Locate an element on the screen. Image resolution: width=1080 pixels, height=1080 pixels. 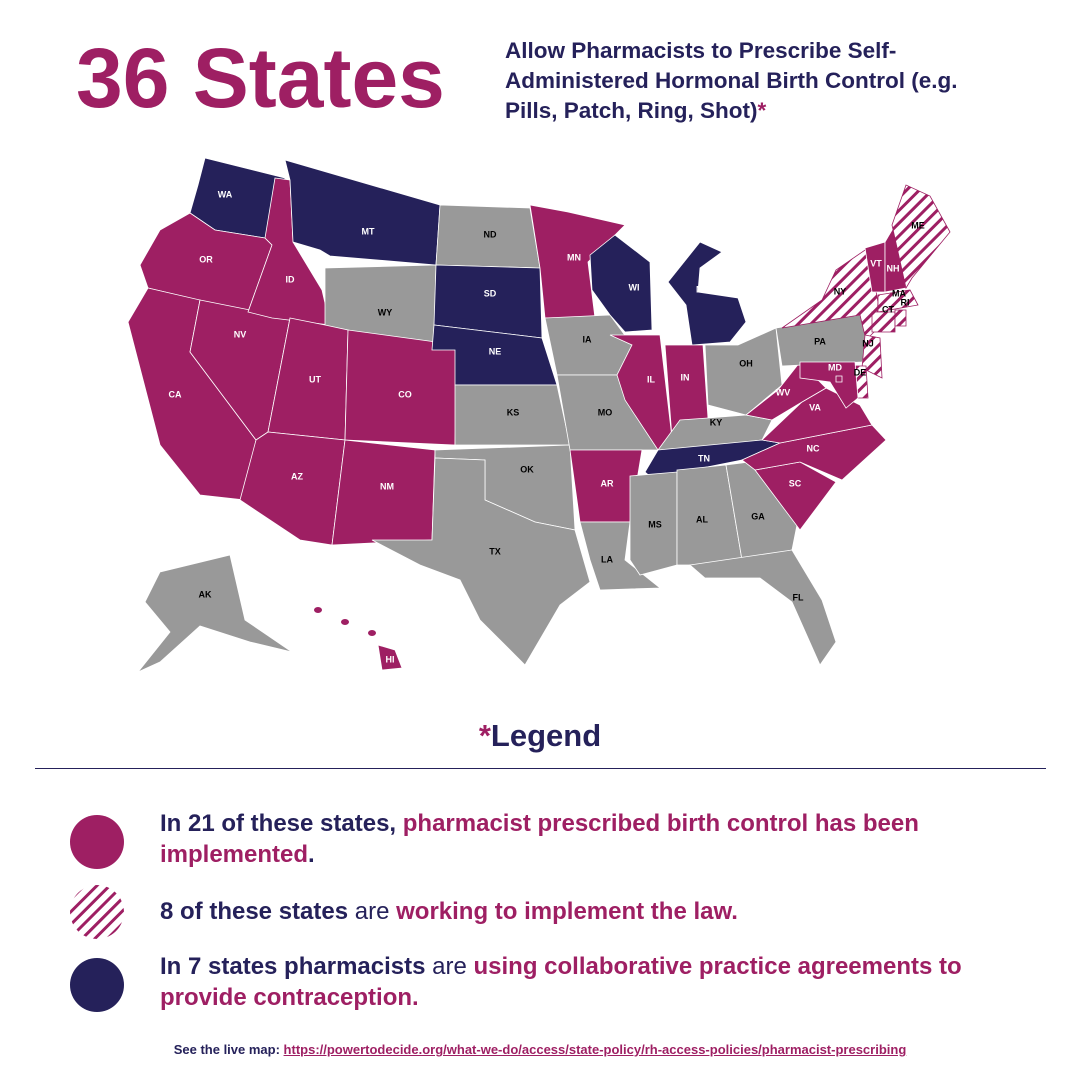
state-dc is located at coordinates (839, 379).